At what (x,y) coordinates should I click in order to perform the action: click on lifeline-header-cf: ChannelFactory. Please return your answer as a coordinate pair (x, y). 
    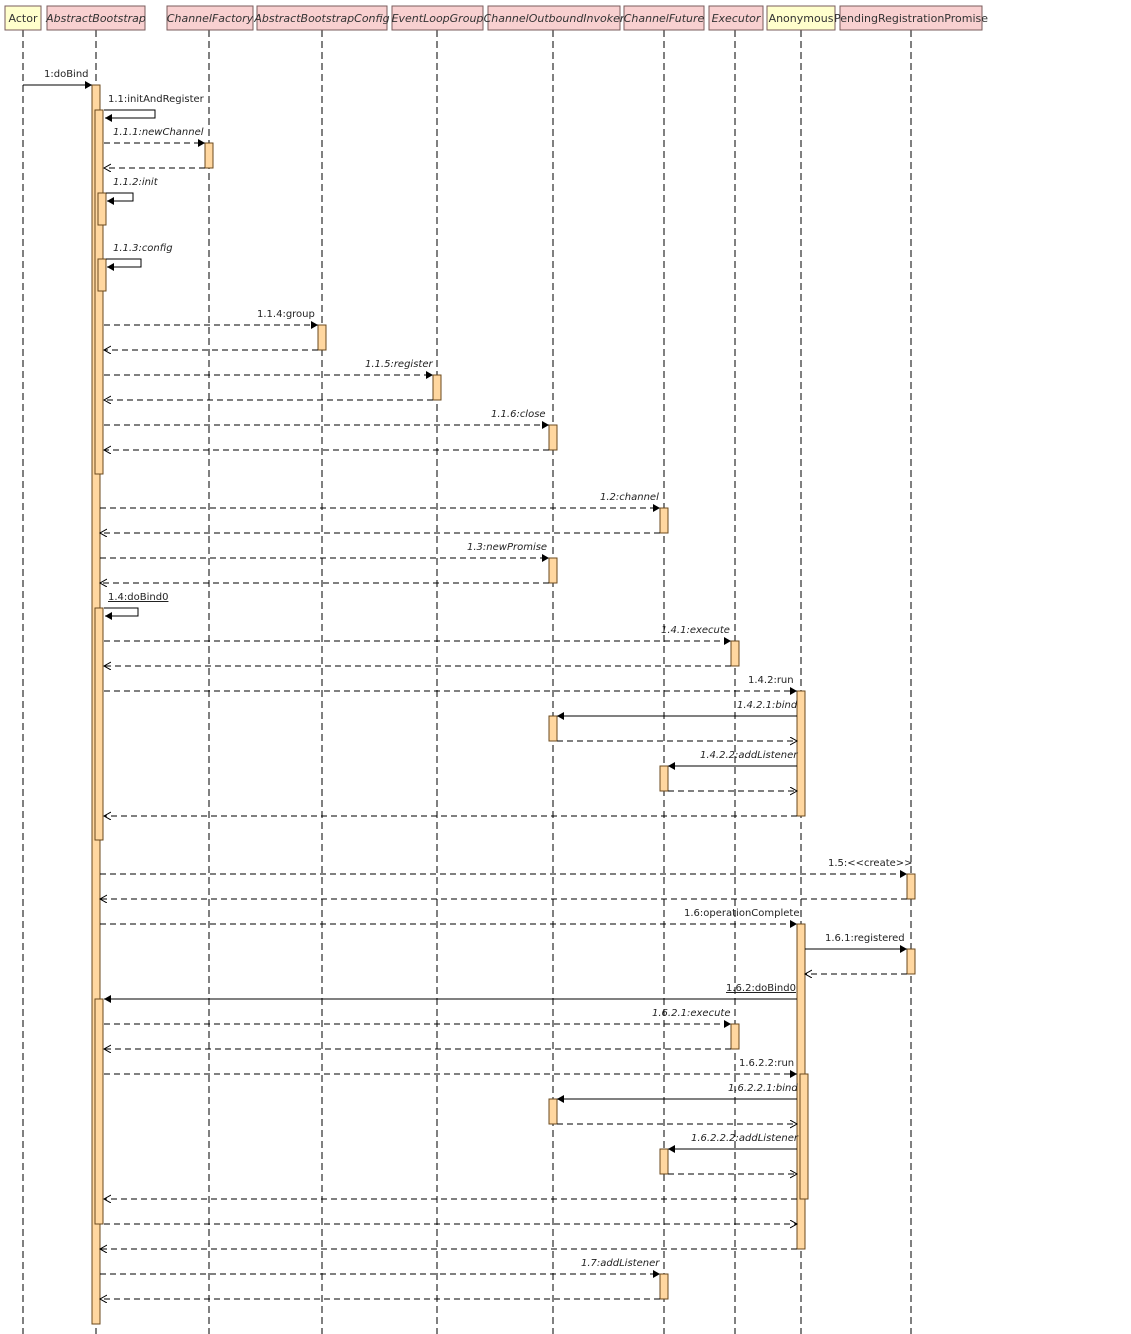
    Looking at the image, I should click on (210, 18).